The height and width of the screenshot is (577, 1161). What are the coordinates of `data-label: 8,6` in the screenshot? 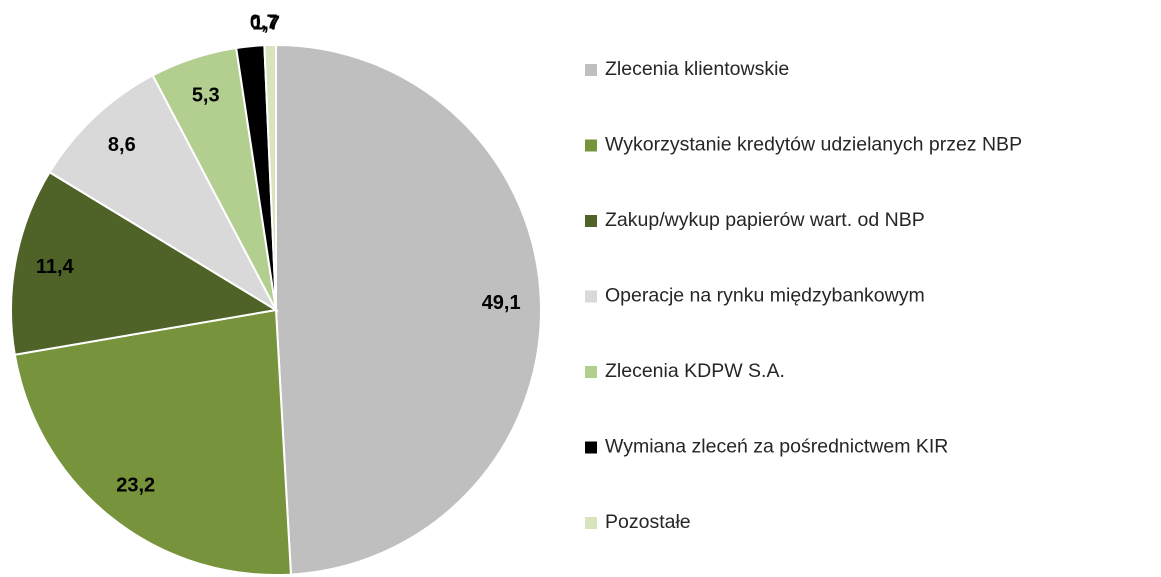 It's located at (122, 145).